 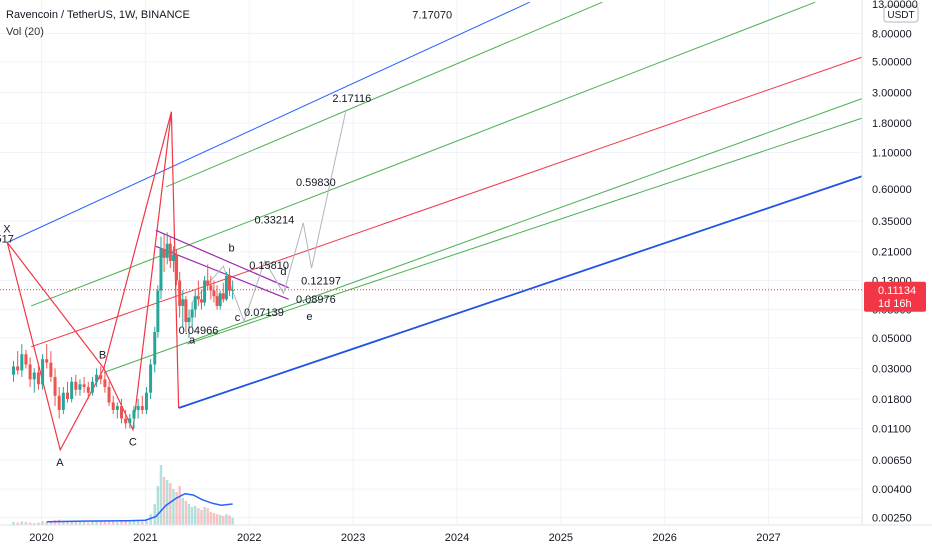 What do you see at coordinates (139, 508) in the screenshot?
I see `volume-ma-line` at bounding box center [139, 508].